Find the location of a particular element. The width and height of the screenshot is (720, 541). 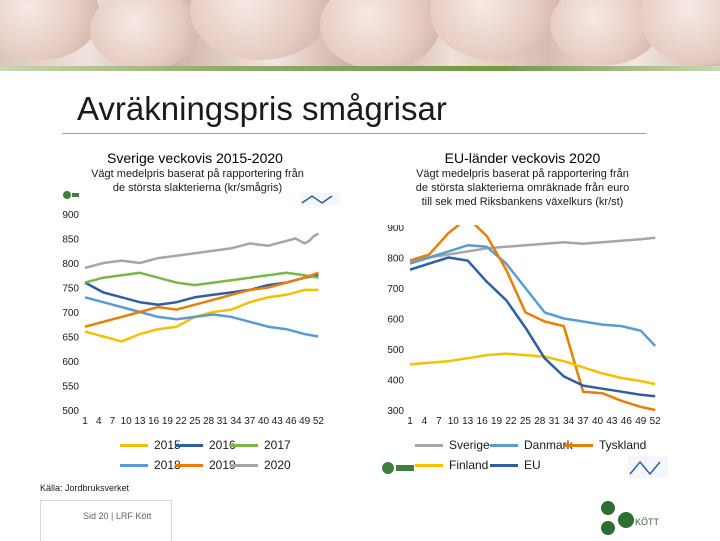

eu-series-finland is located at coordinates (532, 369).